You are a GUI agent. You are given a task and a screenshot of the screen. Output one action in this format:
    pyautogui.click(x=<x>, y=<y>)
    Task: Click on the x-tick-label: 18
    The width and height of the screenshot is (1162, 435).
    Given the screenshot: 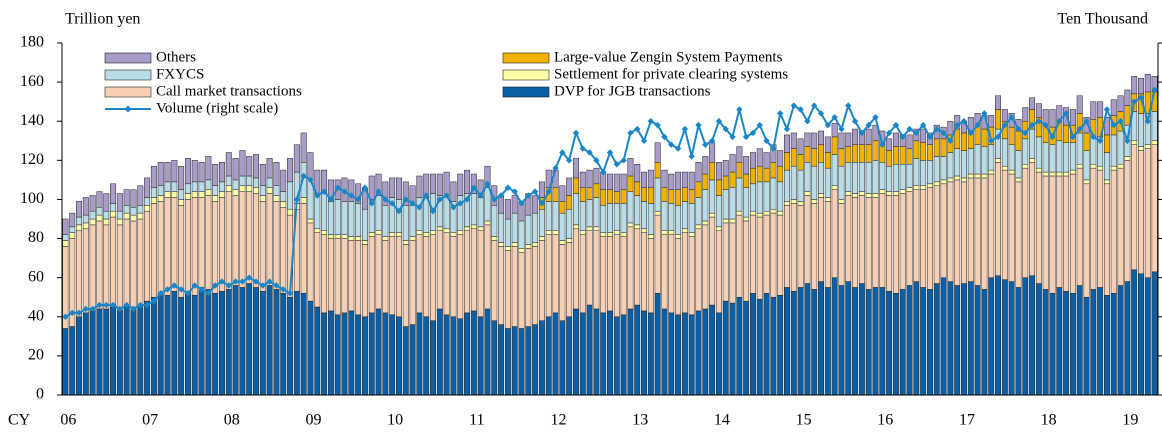 What is the action you would take?
    pyautogui.click(x=1049, y=420)
    